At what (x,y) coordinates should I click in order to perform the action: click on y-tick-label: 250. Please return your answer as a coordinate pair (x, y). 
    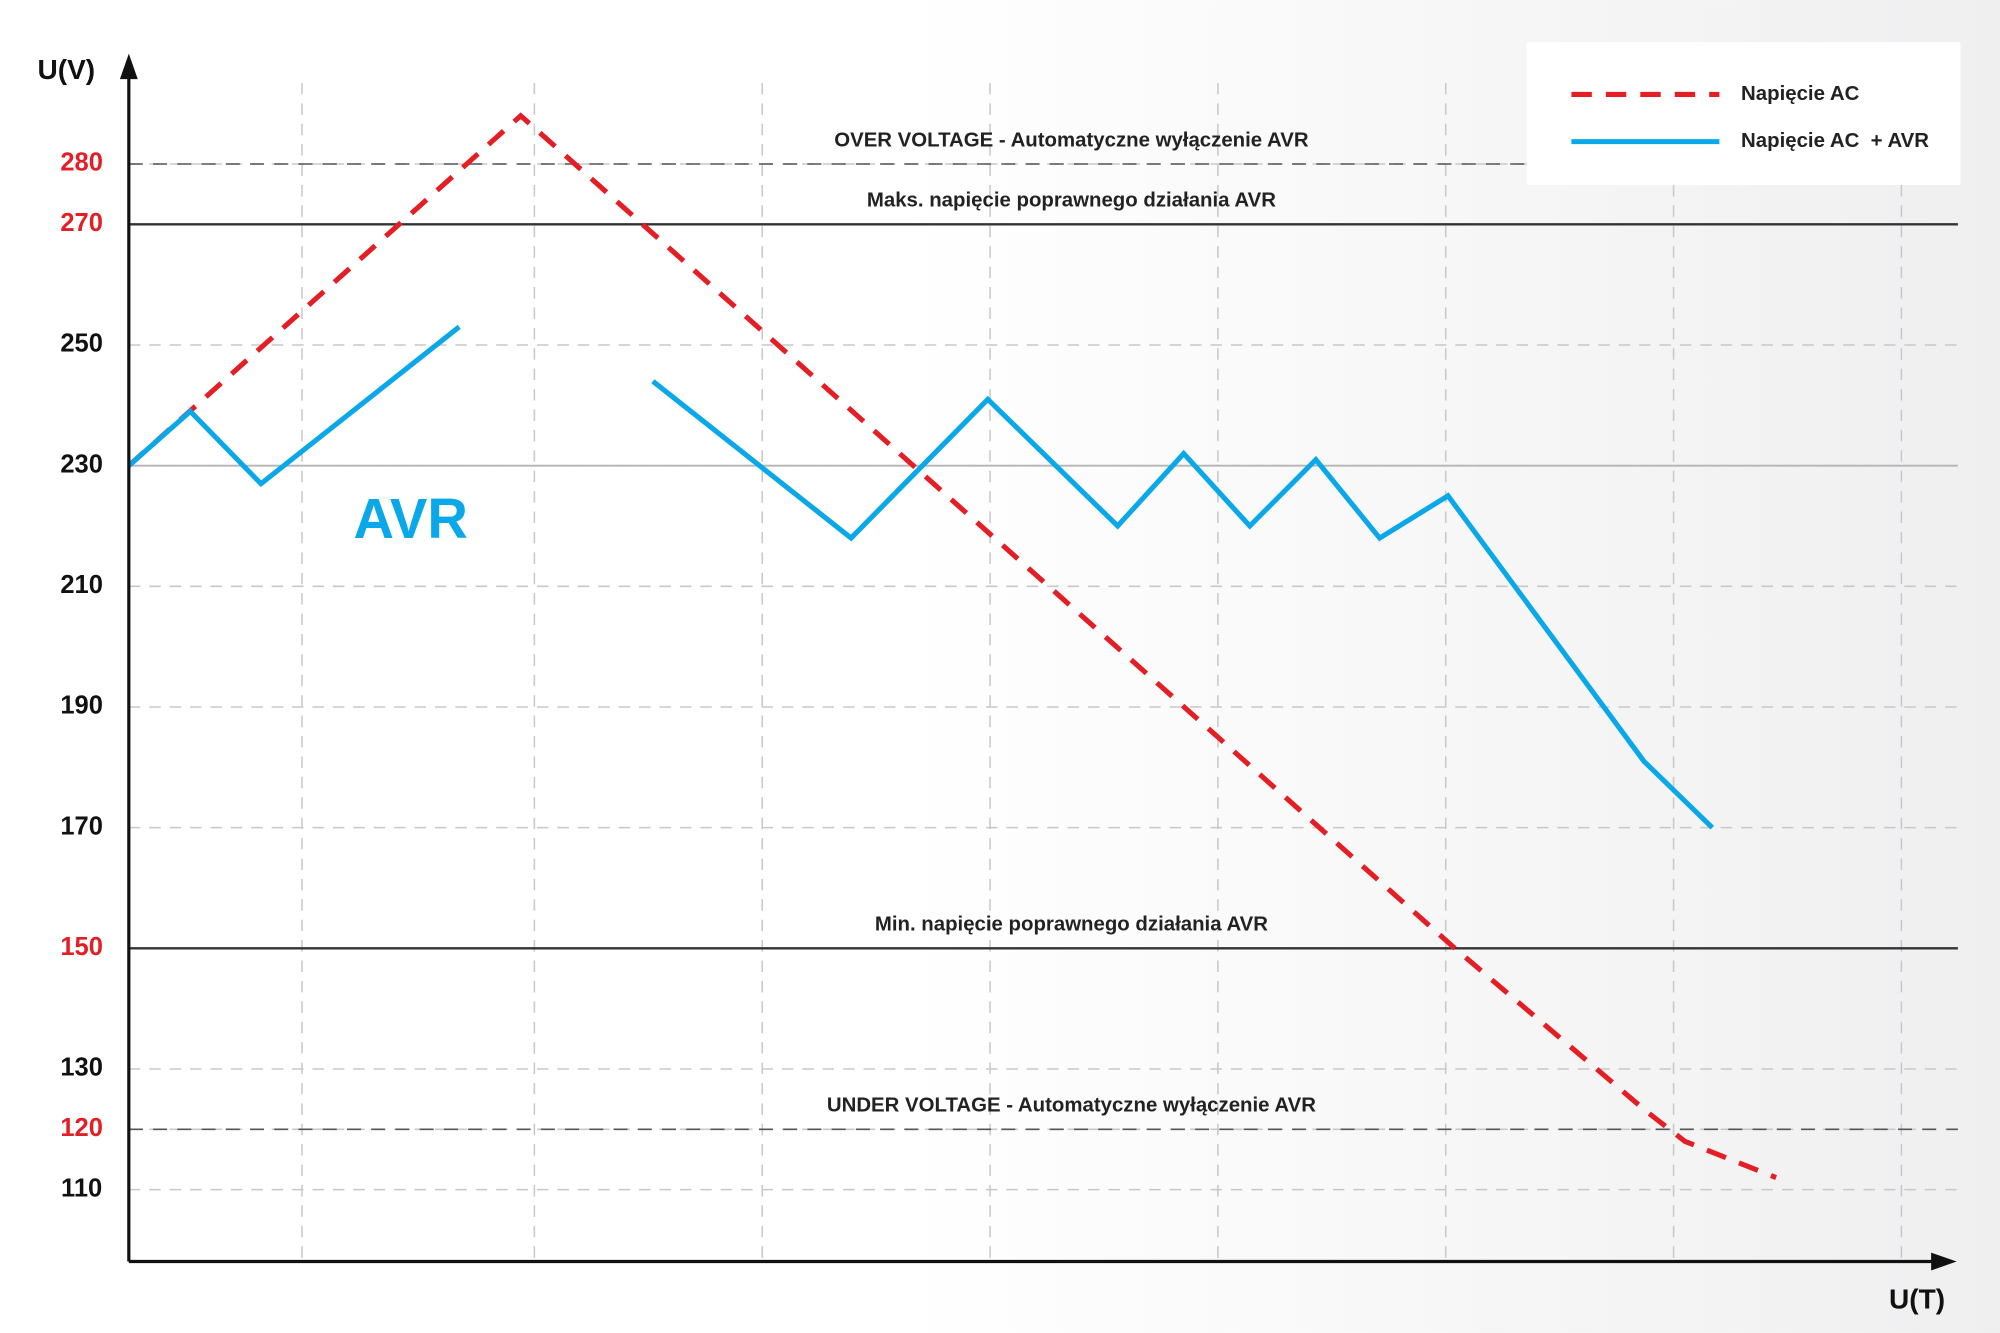
    Looking at the image, I should click on (81, 344).